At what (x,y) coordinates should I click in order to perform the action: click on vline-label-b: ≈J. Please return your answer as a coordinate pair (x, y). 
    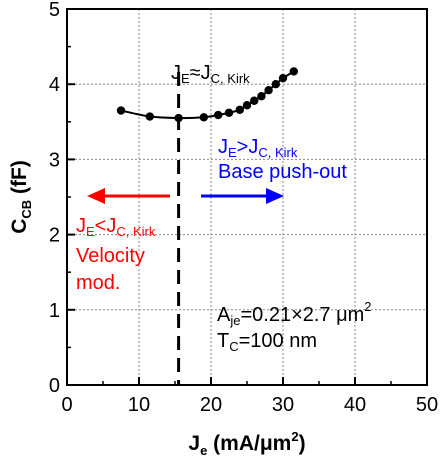
    Looking at the image, I should click on (200, 73).